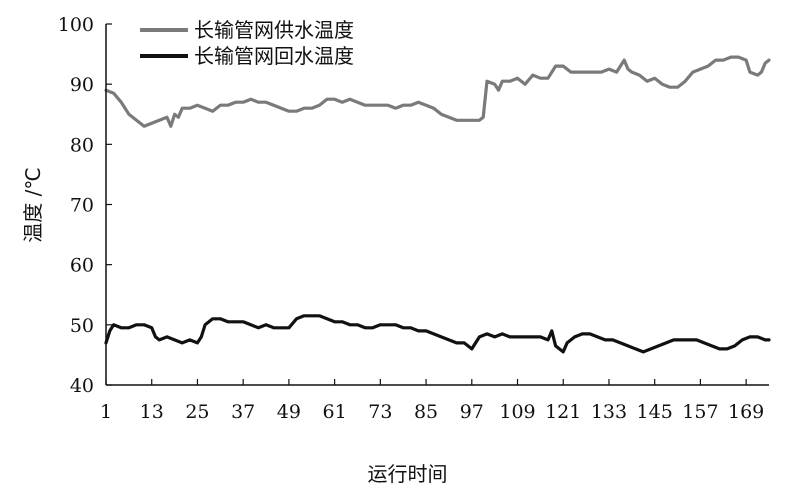  Describe the element at coordinates (517, 412) in the screenshot. I see `x-tick-label: 109` at that location.